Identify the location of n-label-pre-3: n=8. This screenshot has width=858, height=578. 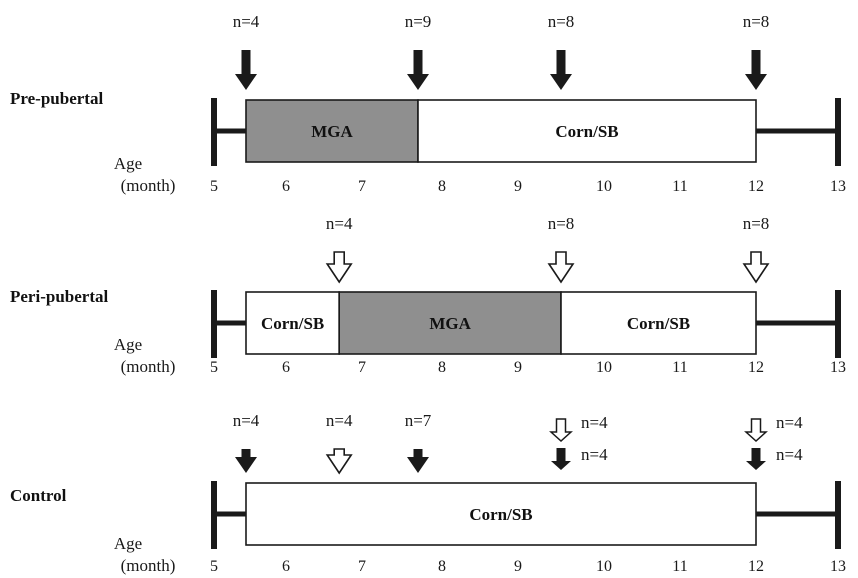
(756, 21).